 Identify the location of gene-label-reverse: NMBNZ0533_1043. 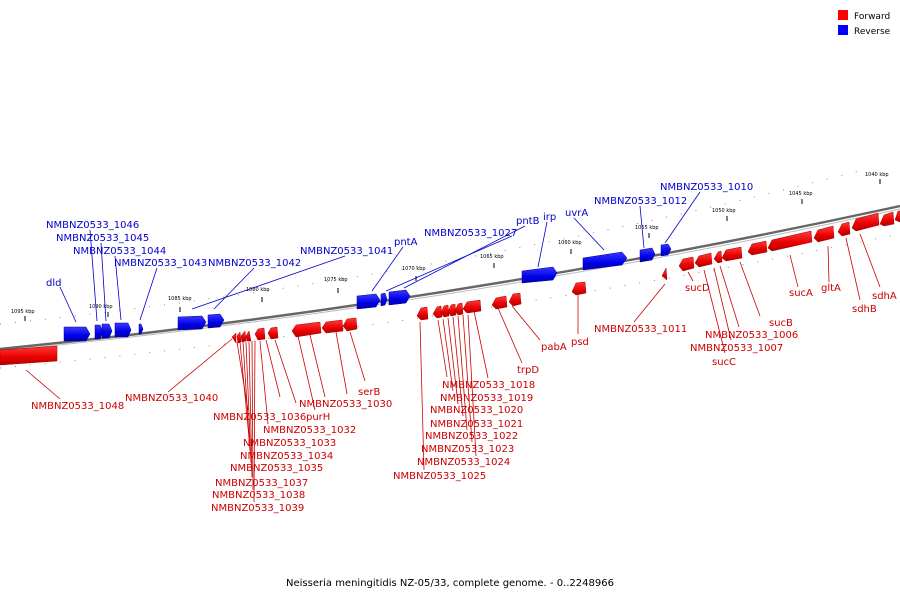
(160, 263).